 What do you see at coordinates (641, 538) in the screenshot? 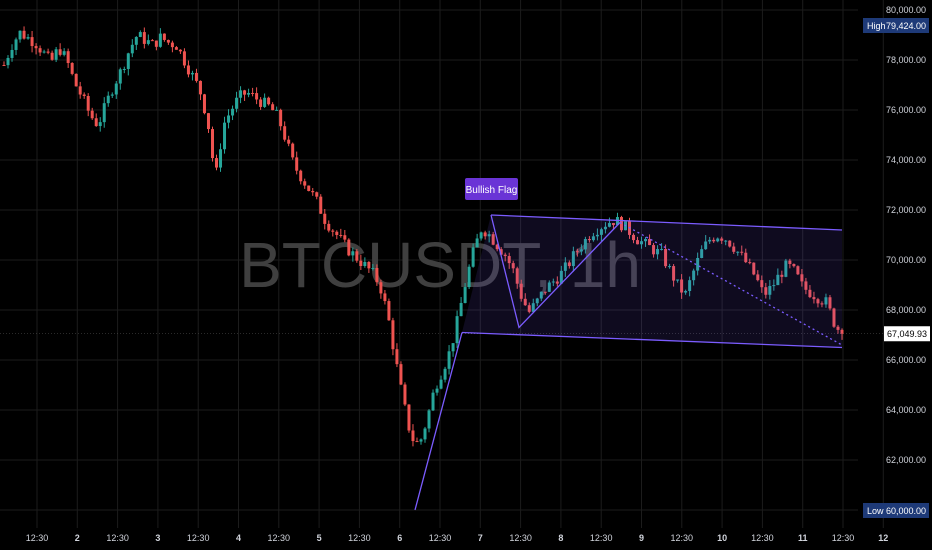
I see `x-tick-label: 9` at bounding box center [641, 538].